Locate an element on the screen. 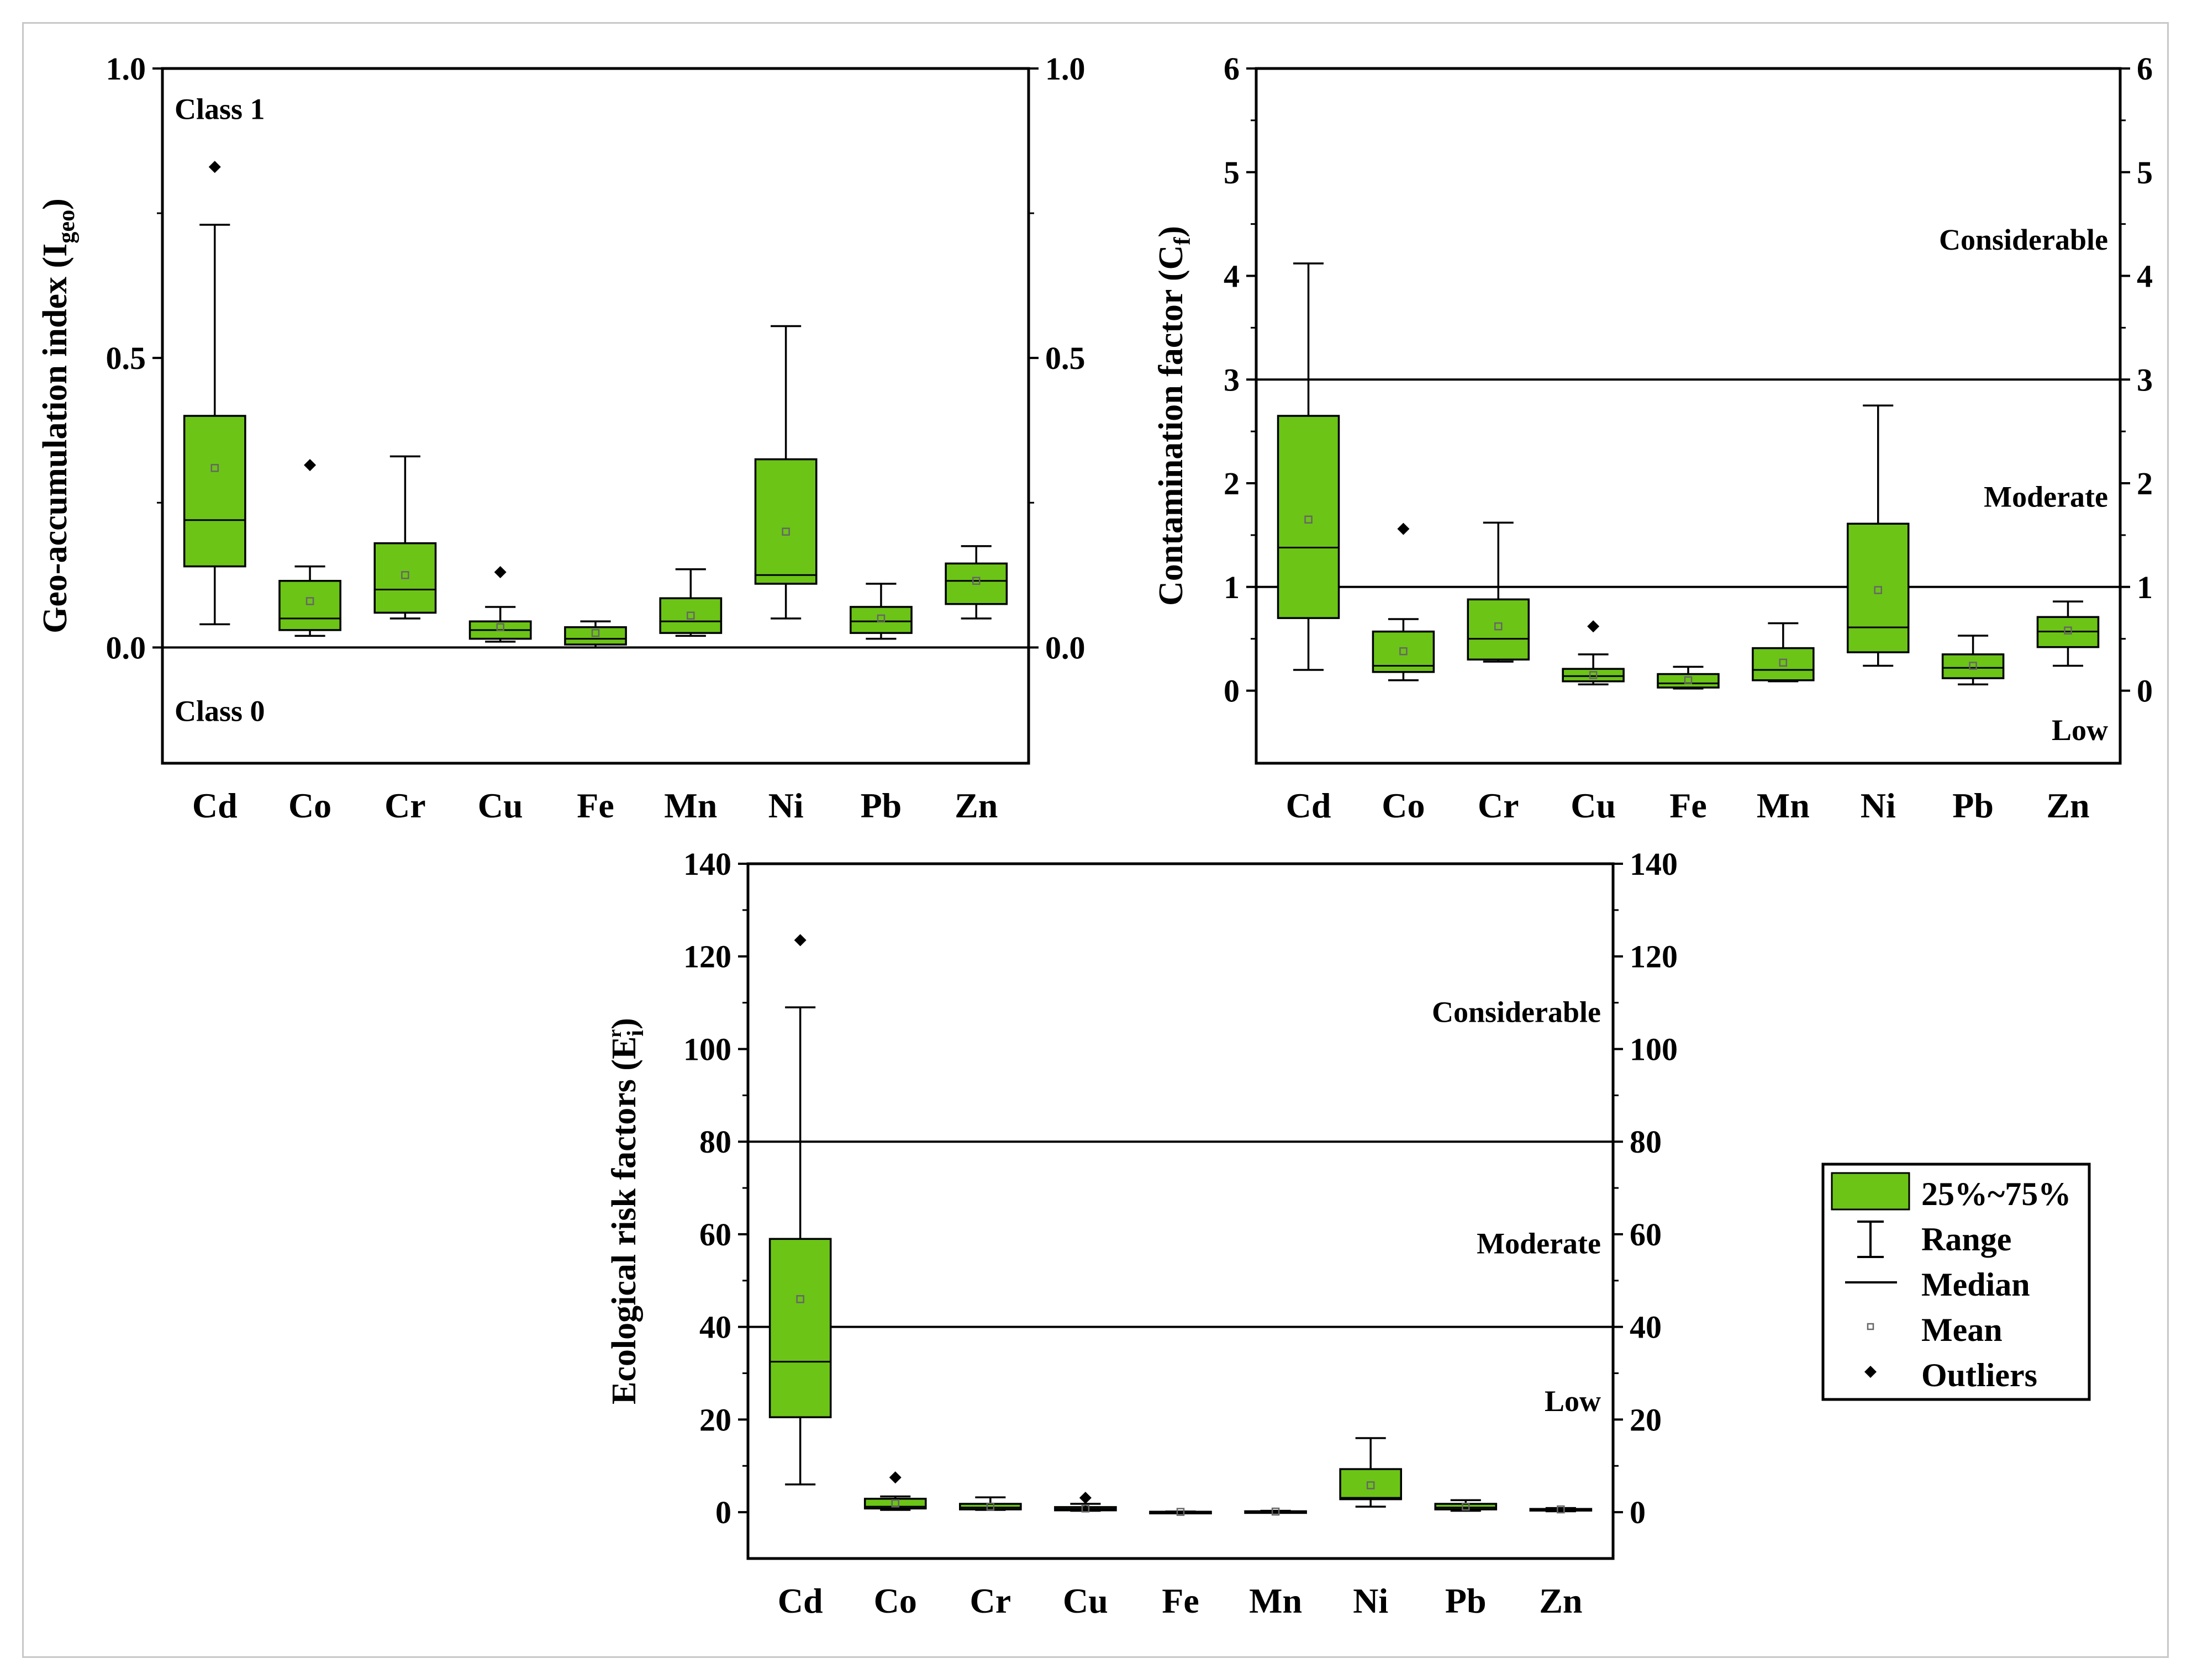 This screenshot has height=1680, width=2192. legend-label-median: Median is located at coordinates (1975, 1285).